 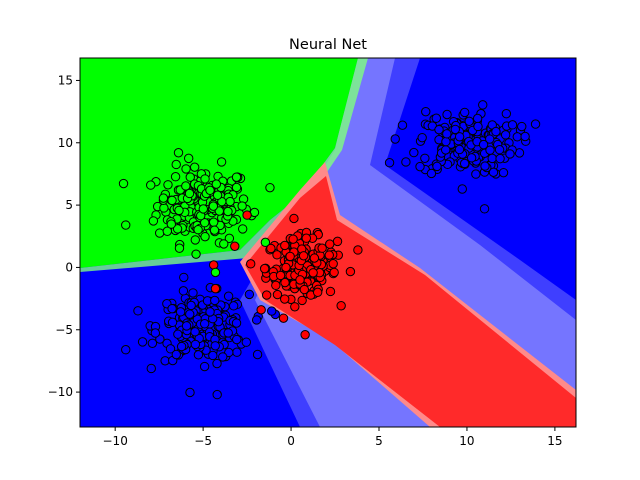 What do you see at coordinates (379, 441) in the screenshot?
I see `x-tick-label: 5` at bounding box center [379, 441].